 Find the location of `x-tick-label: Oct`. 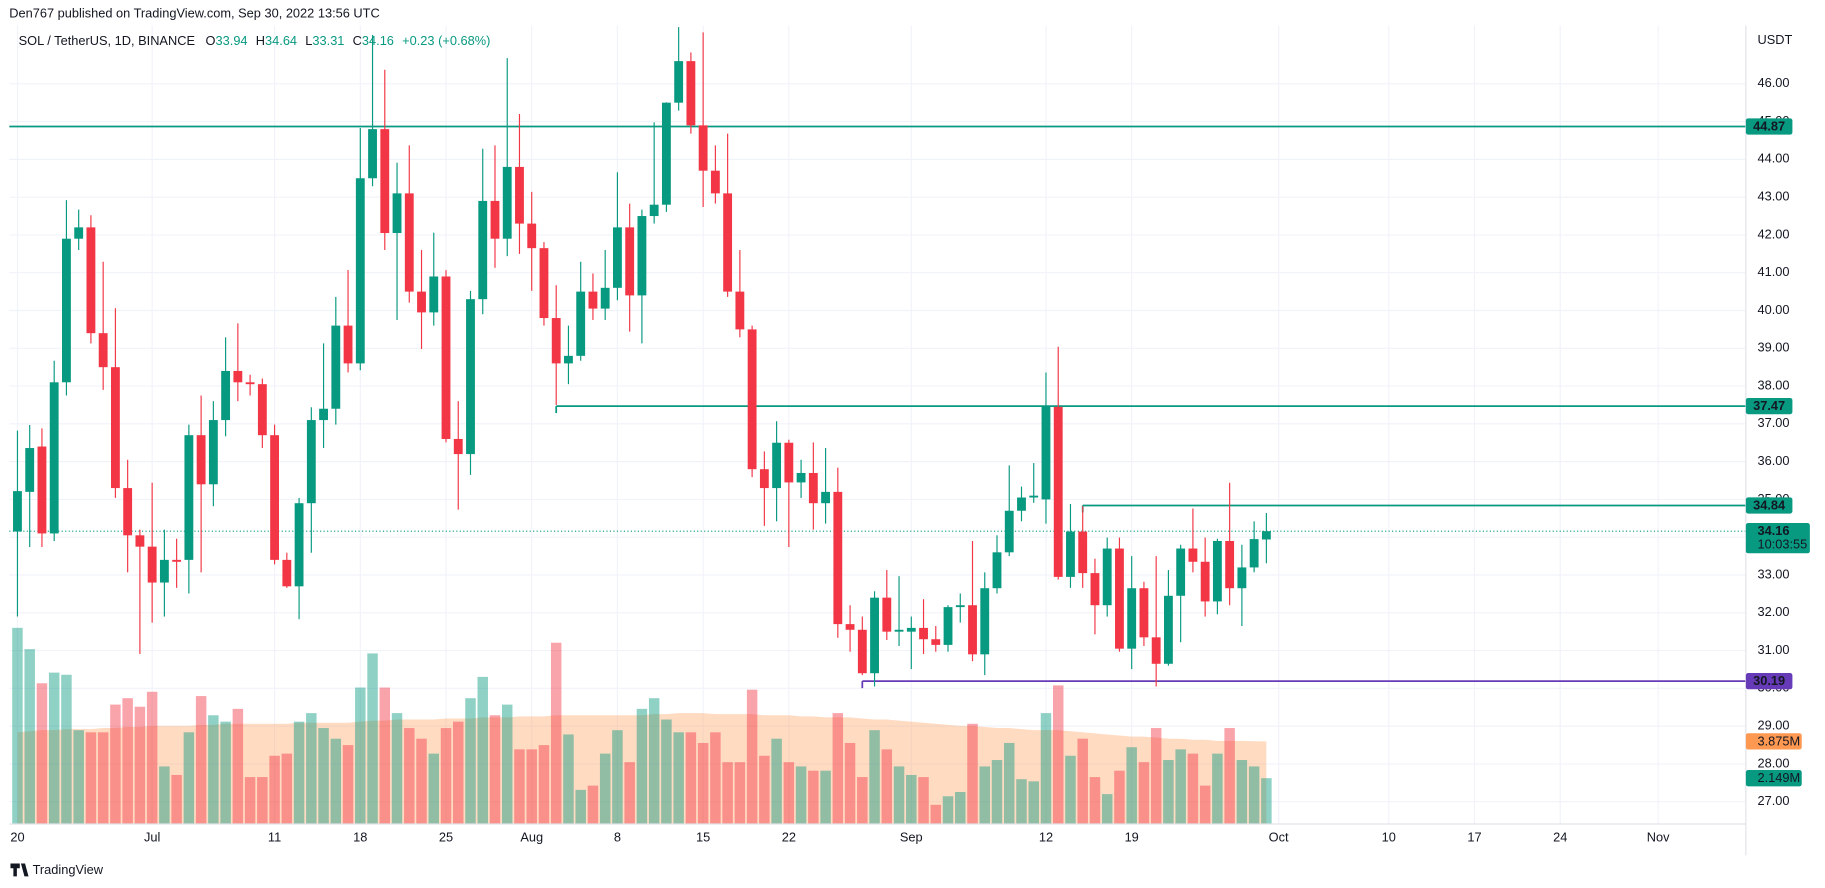

x-tick-label: Oct is located at coordinates (1279, 836).